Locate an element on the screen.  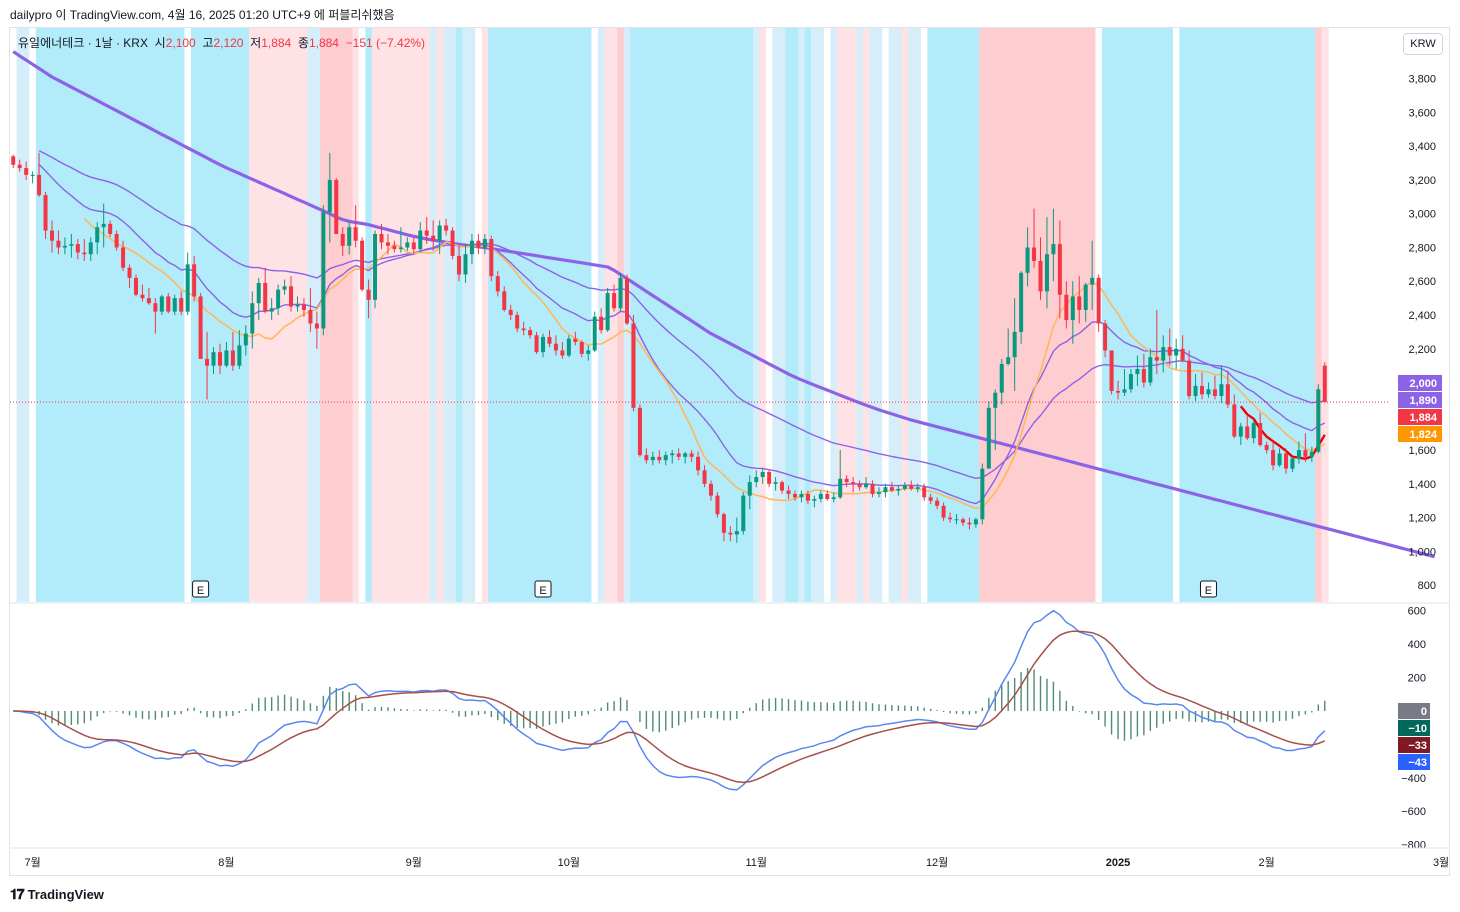
macd-badge-label: −10 is located at coordinates (1417, 729).